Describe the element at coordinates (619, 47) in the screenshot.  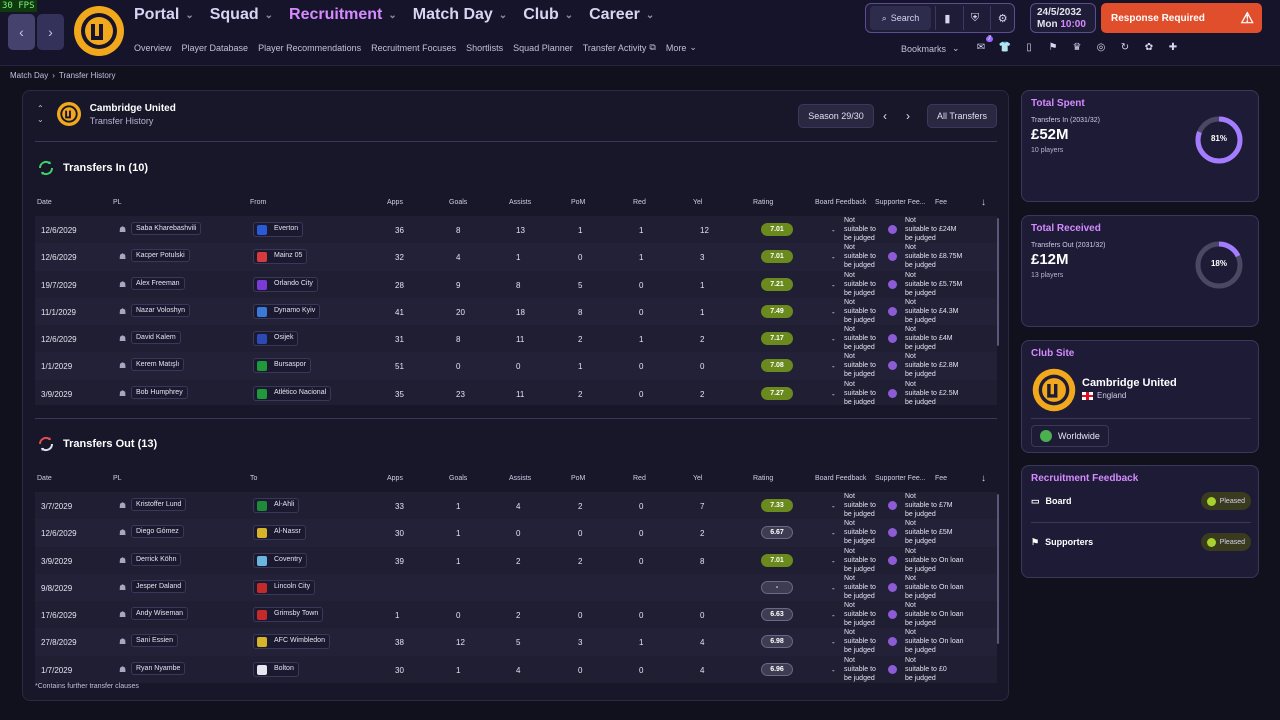
I see `subnav-transfer-activity: Transfer Activity ⧉` at that location.